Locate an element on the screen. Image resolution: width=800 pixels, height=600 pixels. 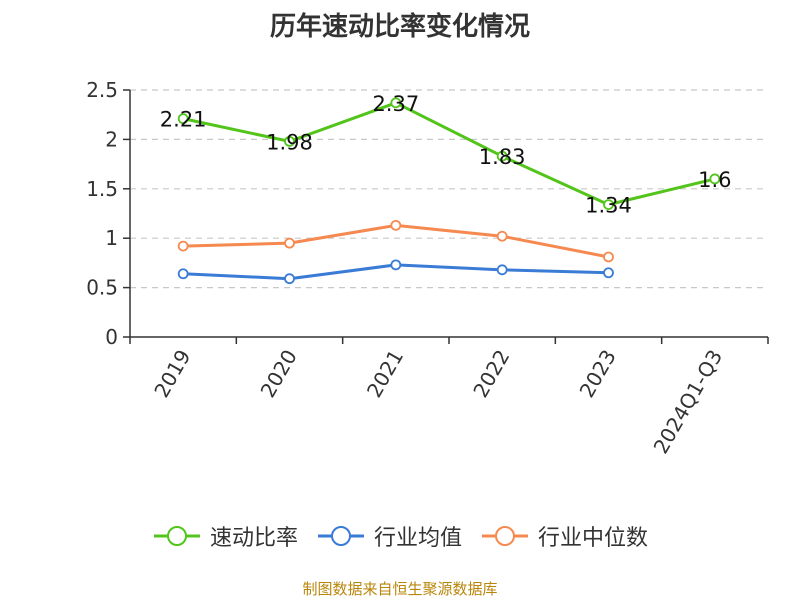
data-label: 2.21 is located at coordinates (183, 120).